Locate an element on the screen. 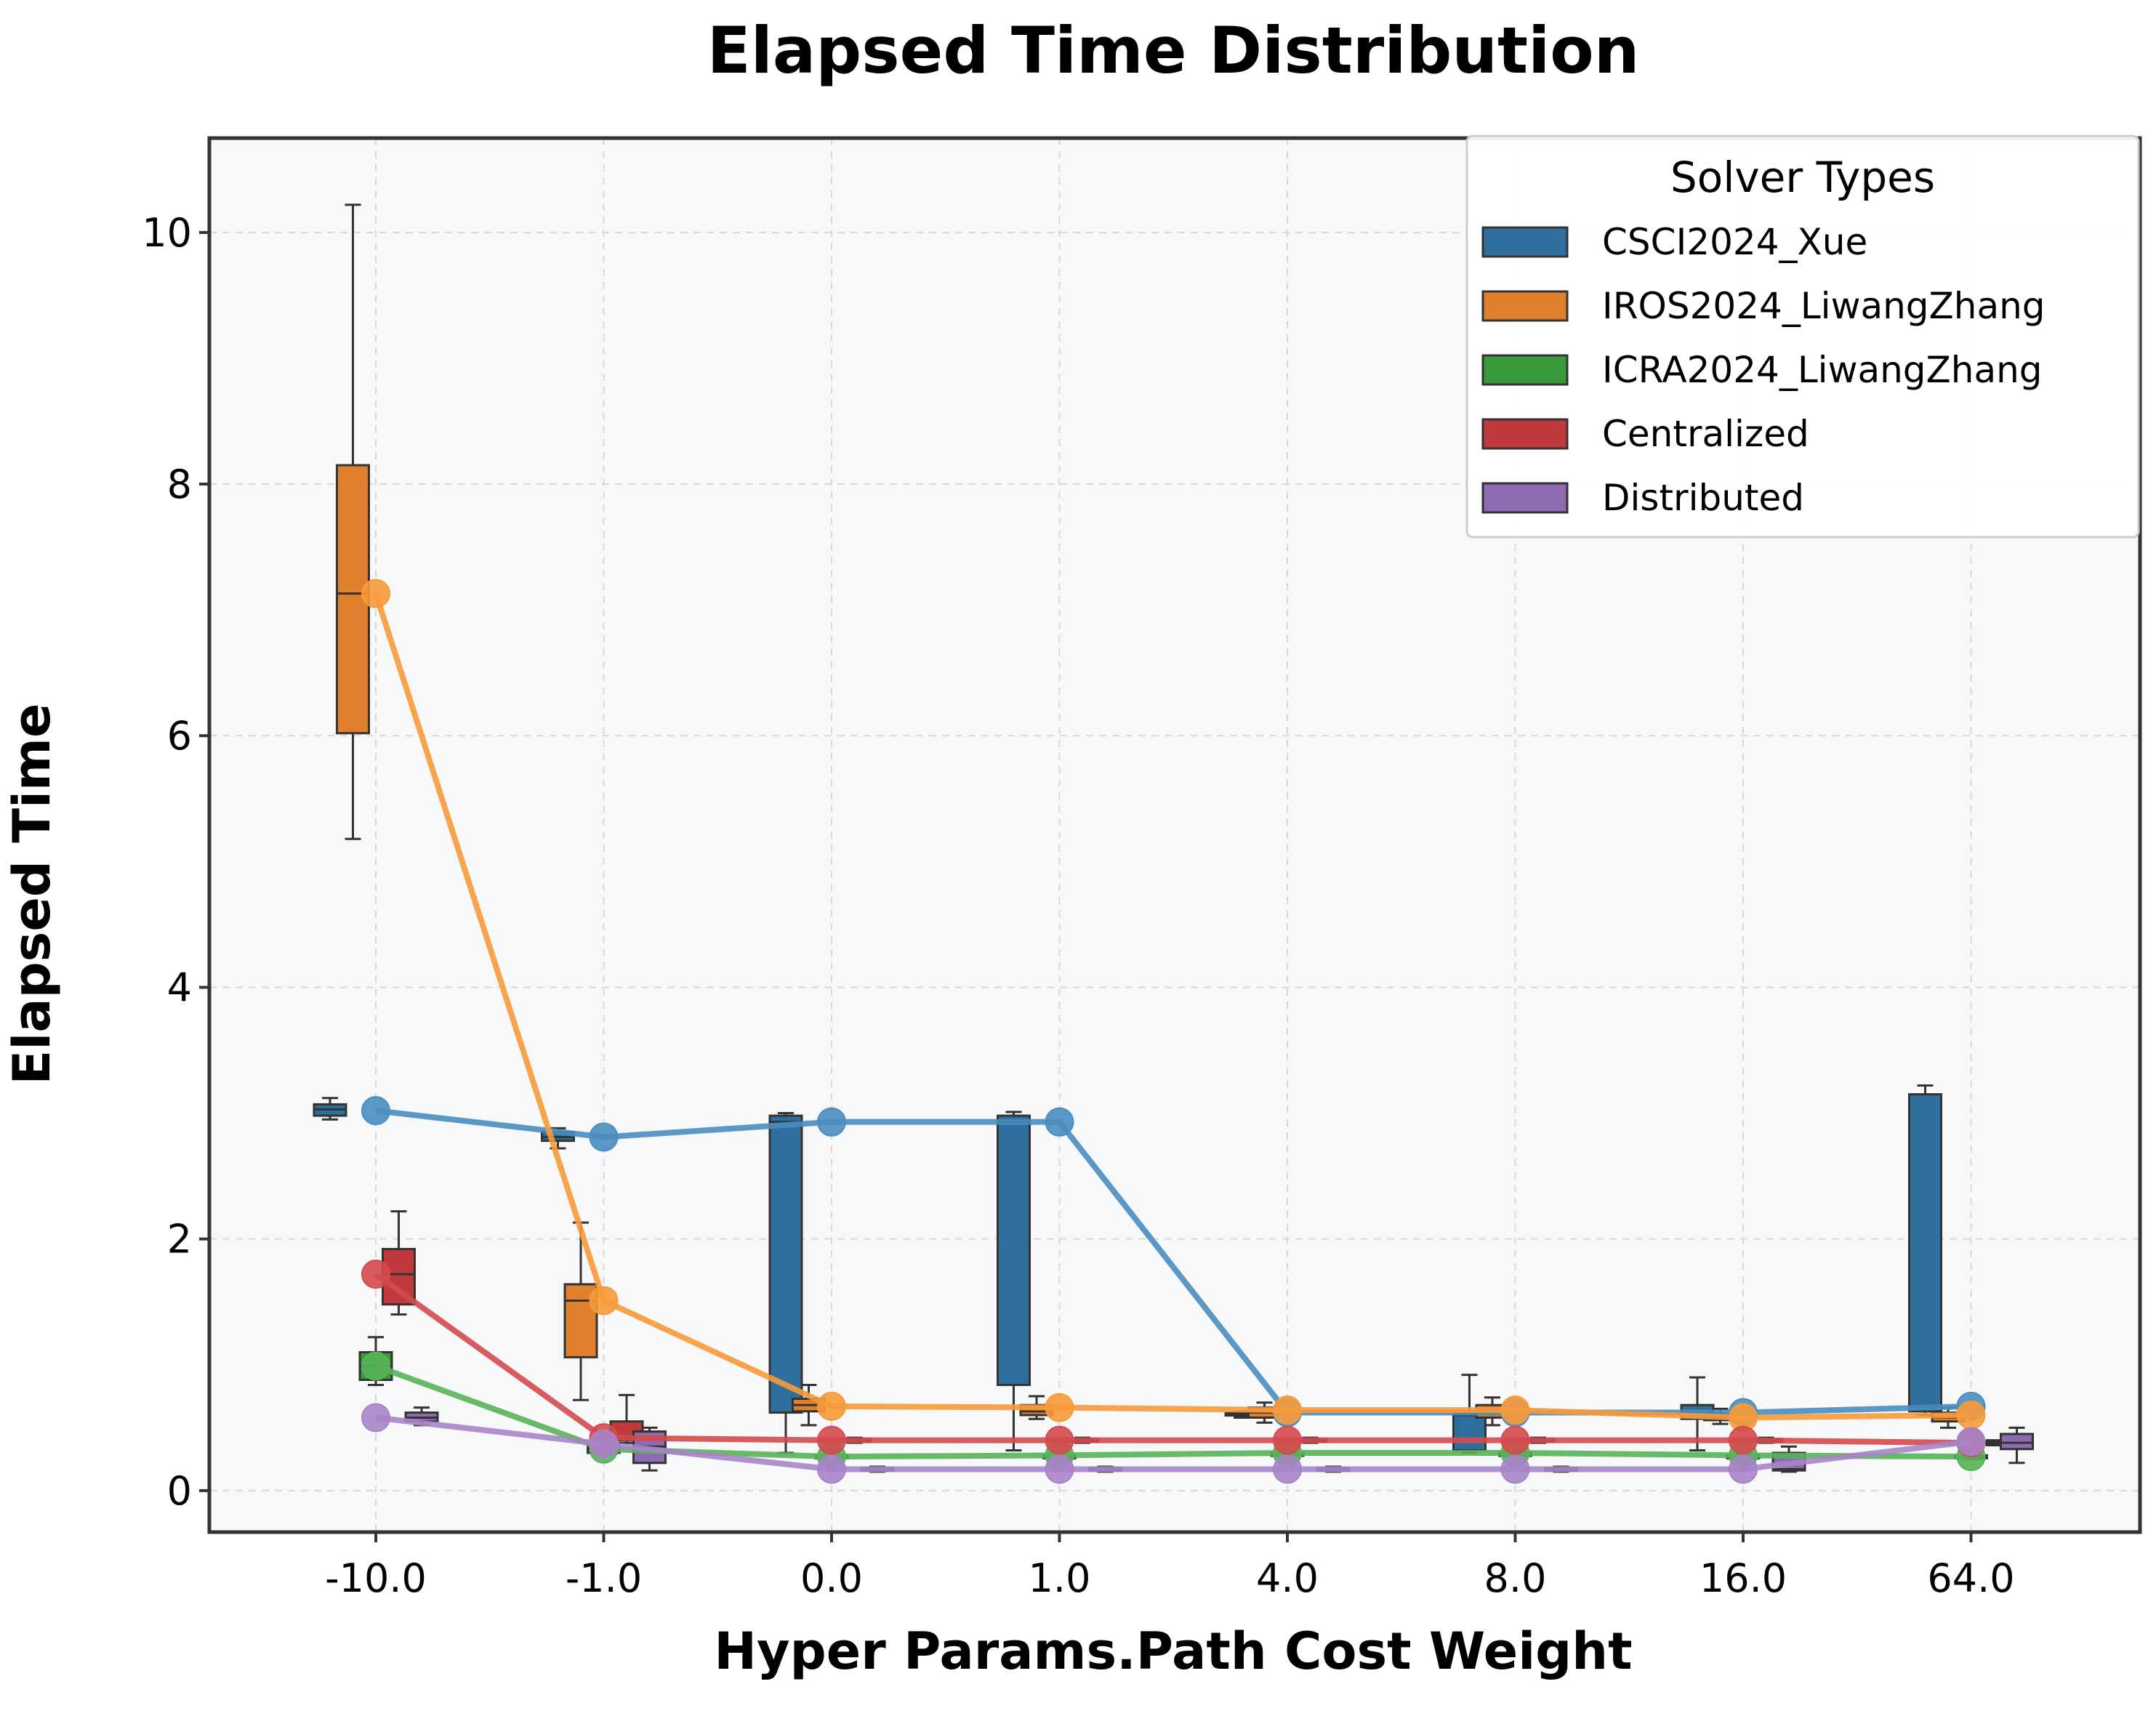 This screenshot has width=2156, height=1724. series-line-group is located at coordinates (1173, 1443).